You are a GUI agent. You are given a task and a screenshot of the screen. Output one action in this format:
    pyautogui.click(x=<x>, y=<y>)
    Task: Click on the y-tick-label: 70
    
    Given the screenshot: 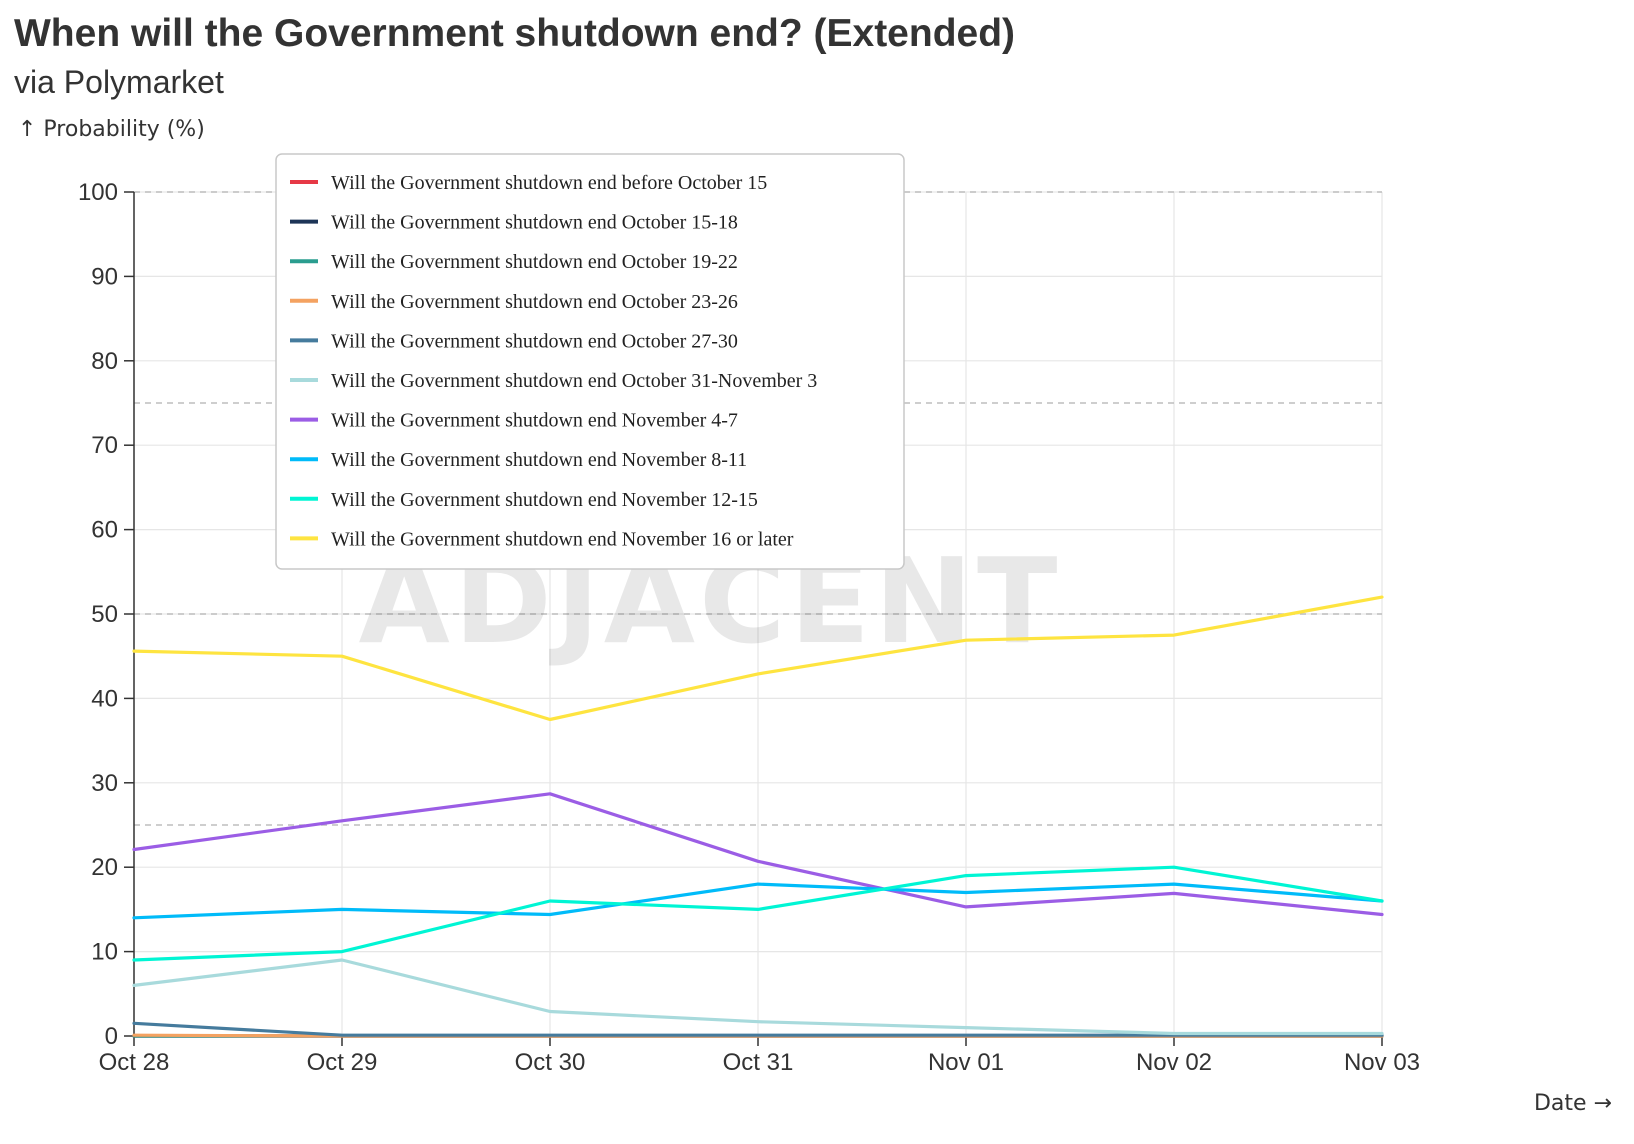 What is the action you would take?
    pyautogui.click(x=104, y=445)
    